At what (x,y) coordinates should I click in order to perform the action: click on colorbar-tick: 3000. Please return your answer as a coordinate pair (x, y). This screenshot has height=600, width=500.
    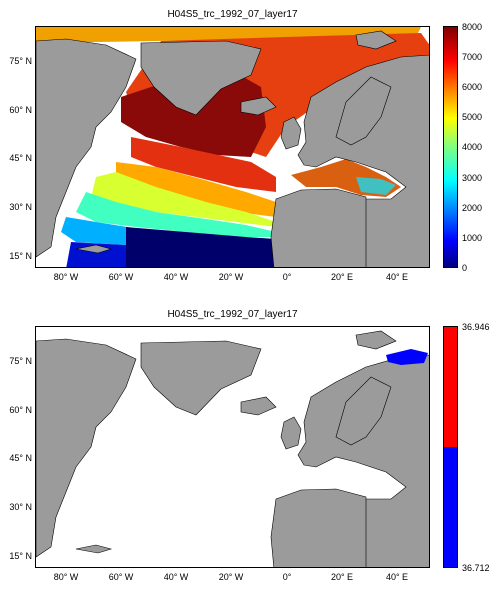
    Looking at the image, I should click on (472, 178).